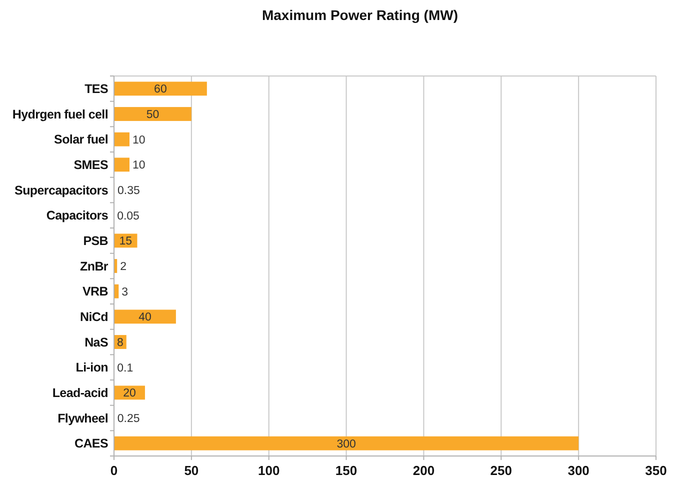 This screenshot has height=488, width=694. I want to click on y-tick-label: Solar fuel, so click(81, 139).